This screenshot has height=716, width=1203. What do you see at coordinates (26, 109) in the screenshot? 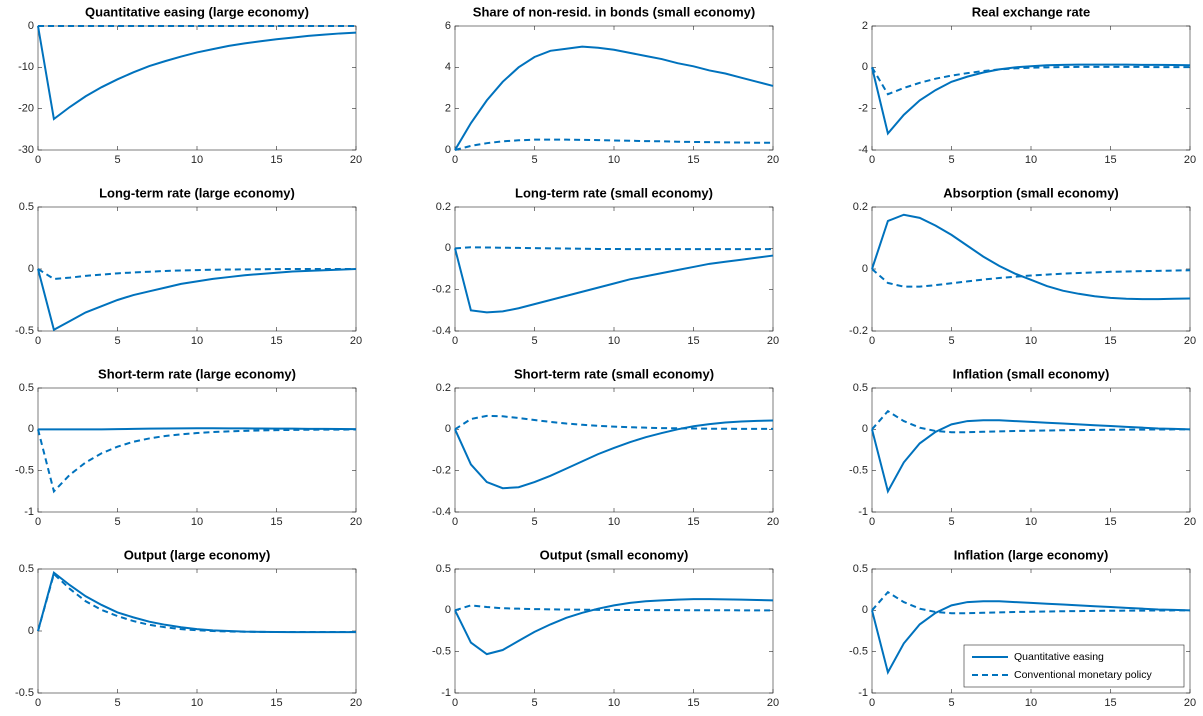
I see `y-tick-label: -20` at bounding box center [26, 109].